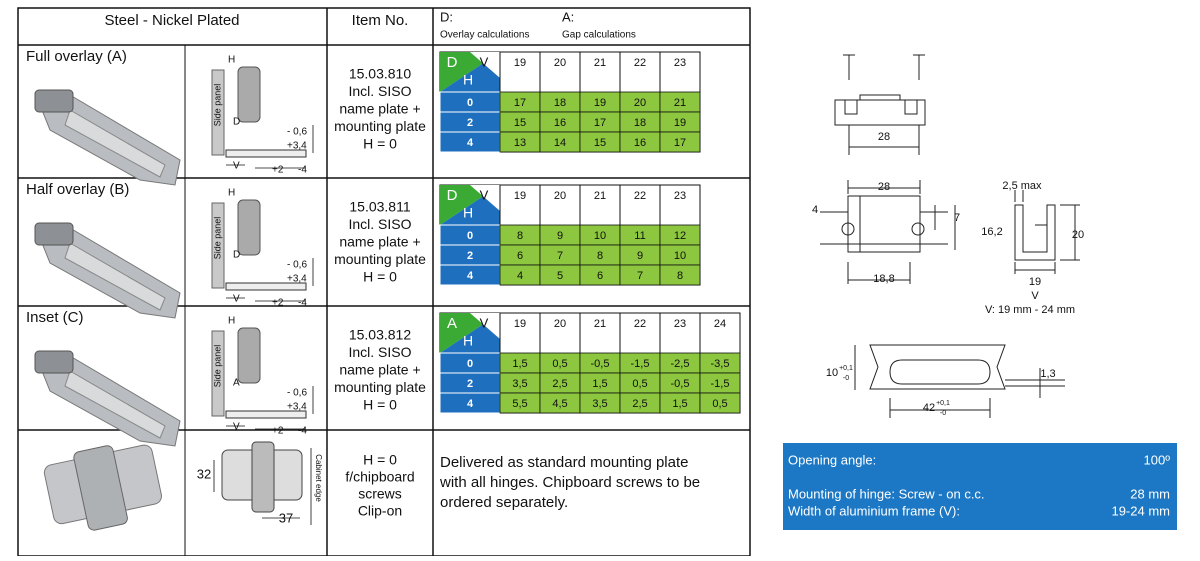 Image resolution: width=1200 pixels, height=561 pixels. What do you see at coordinates (640, 276) in the screenshot?
I see `value: 7` at bounding box center [640, 276].